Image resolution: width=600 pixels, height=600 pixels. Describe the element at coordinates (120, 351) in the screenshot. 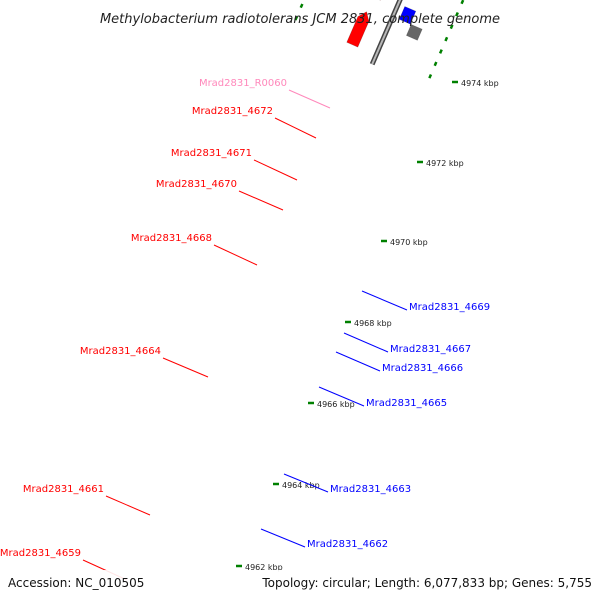

I see `gene-label: Mrad2831_4664` at that location.